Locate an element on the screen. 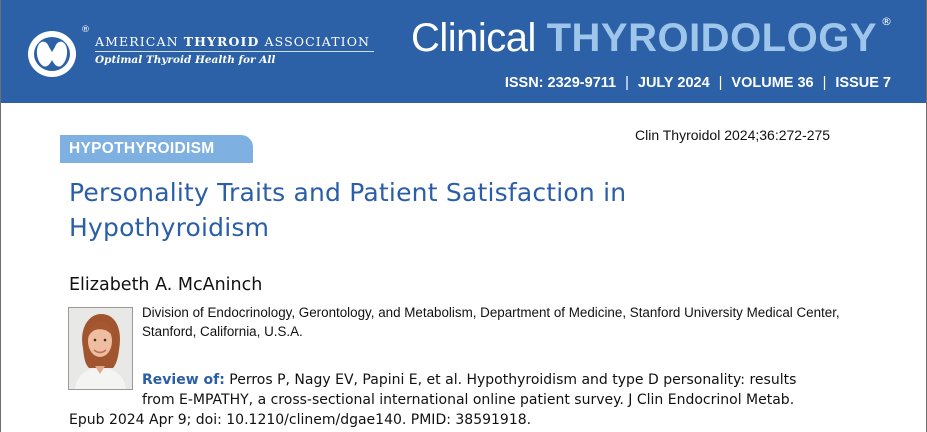 The height and width of the screenshot is (432, 927). registered-mark: ® is located at coordinates (85, 30).